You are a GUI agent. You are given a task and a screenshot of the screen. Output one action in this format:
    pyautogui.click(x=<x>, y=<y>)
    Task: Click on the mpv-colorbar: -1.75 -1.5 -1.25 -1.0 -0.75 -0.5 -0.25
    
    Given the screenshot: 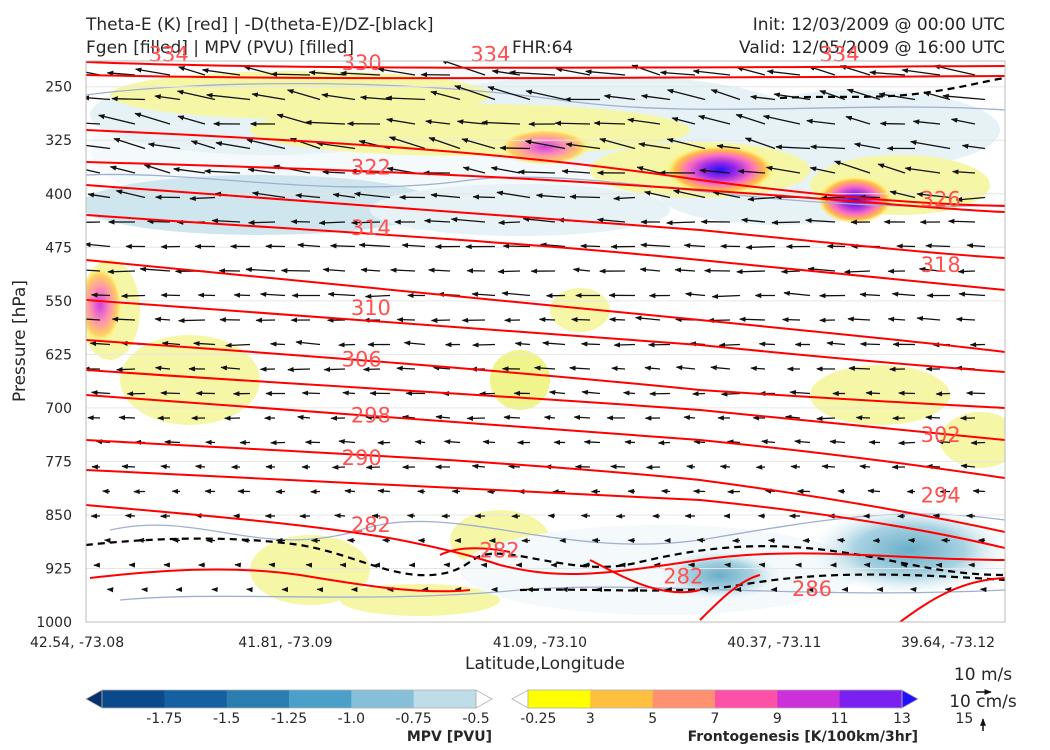 What is the action you would take?
    pyautogui.click(x=320, y=708)
    